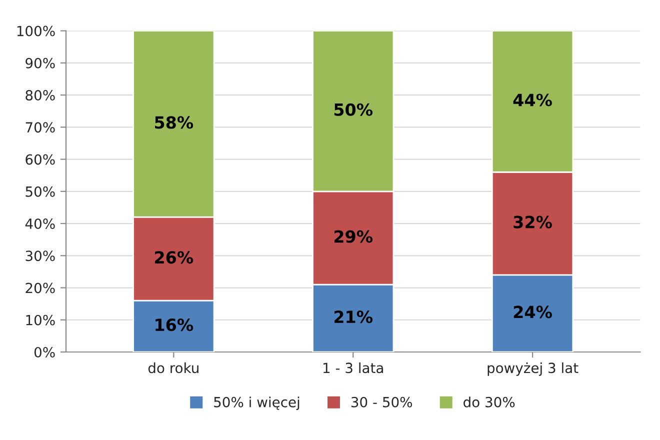 Image resolution: width=660 pixels, height=440 pixels. Describe the element at coordinates (40, 191) in the screenshot. I see `y-tick-label: 50%` at that location.